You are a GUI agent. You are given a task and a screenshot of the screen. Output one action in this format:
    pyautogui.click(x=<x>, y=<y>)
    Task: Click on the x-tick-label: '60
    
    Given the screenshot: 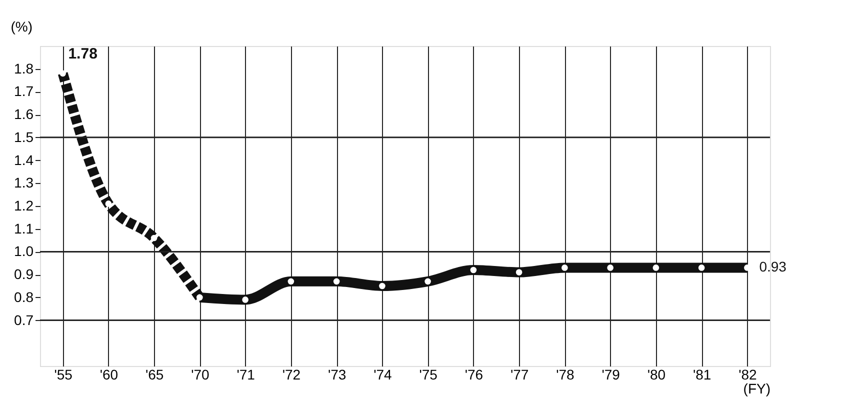 What is the action you would take?
    pyautogui.click(x=109, y=374)
    